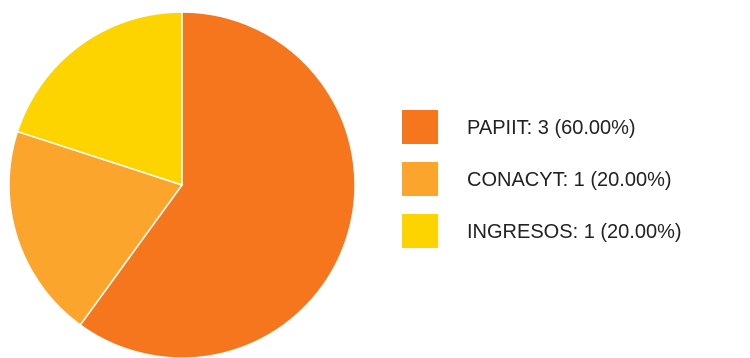 The image size is (750, 358). What do you see at coordinates (420, 127) in the screenshot?
I see `legend-swatch-papiit` at bounding box center [420, 127].